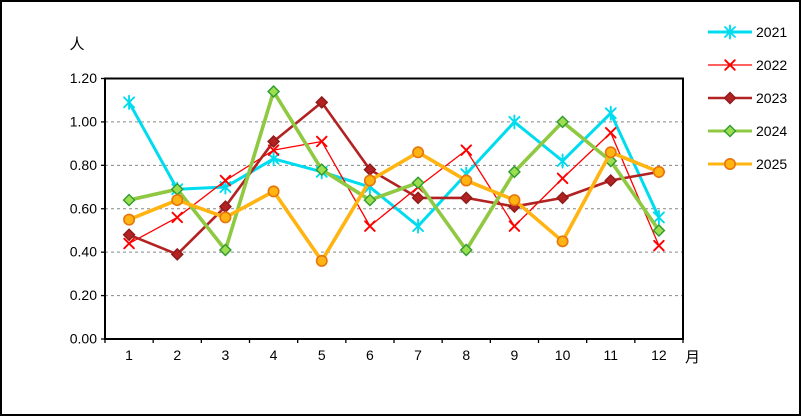 The width and height of the screenshot is (801, 416). I want to click on legend-item-2024: 2024, so click(747, 131).